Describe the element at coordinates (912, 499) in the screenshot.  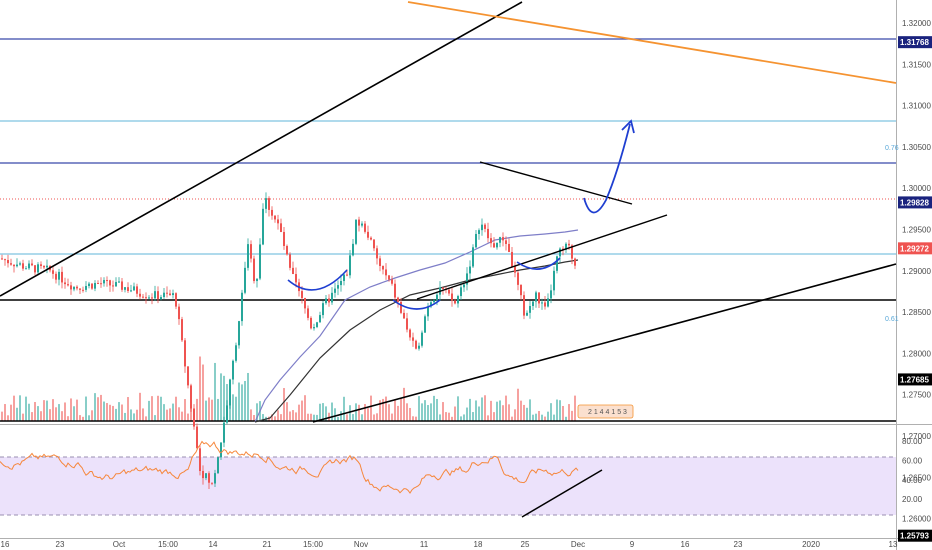
I see `rsi-tick-label: 20.00` at that location.